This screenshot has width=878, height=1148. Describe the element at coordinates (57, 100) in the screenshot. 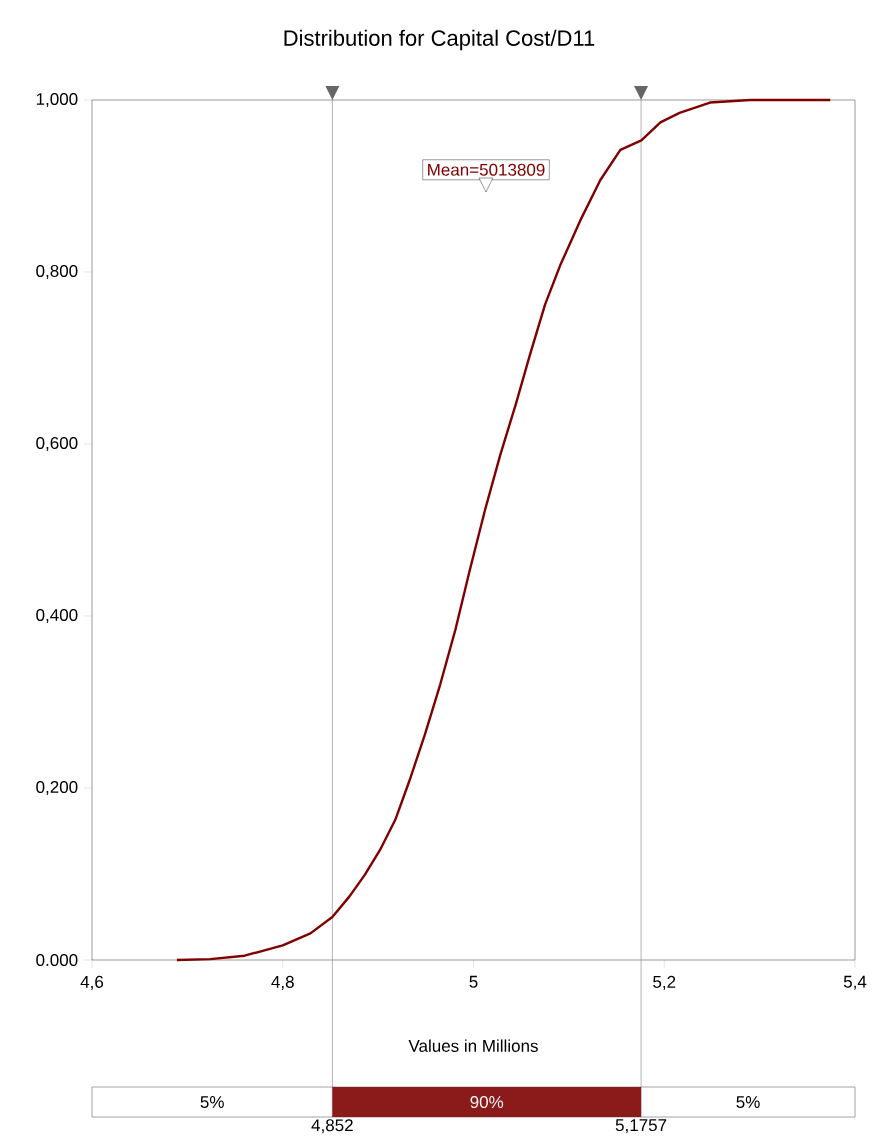

I see `y-tick-label: 1,000` at that location.